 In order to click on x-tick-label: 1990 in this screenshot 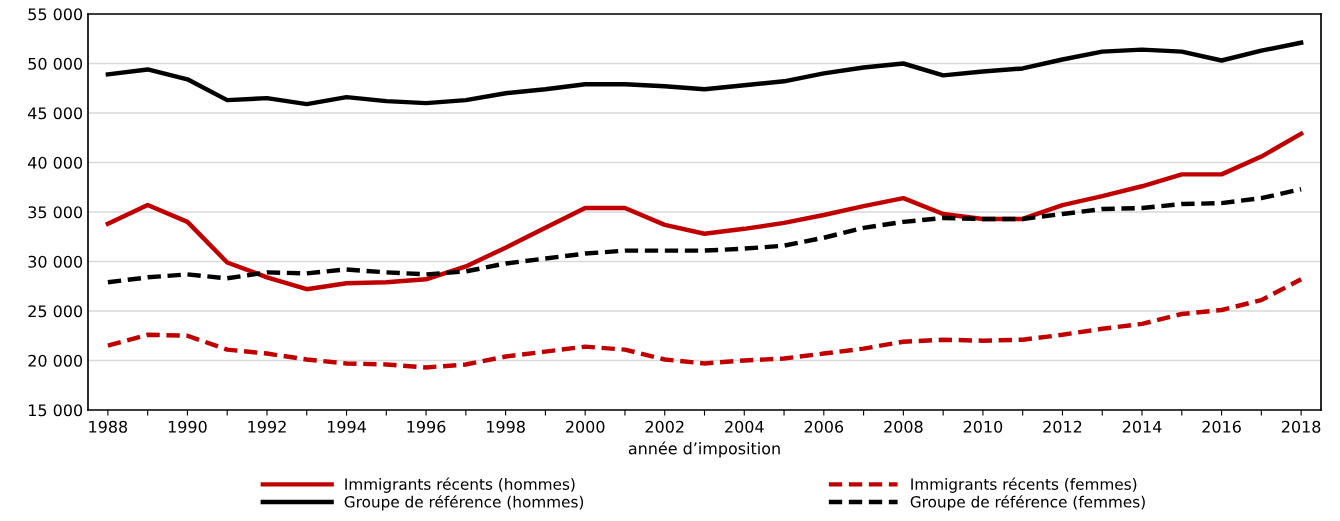, I will do `click(187, 426)`.